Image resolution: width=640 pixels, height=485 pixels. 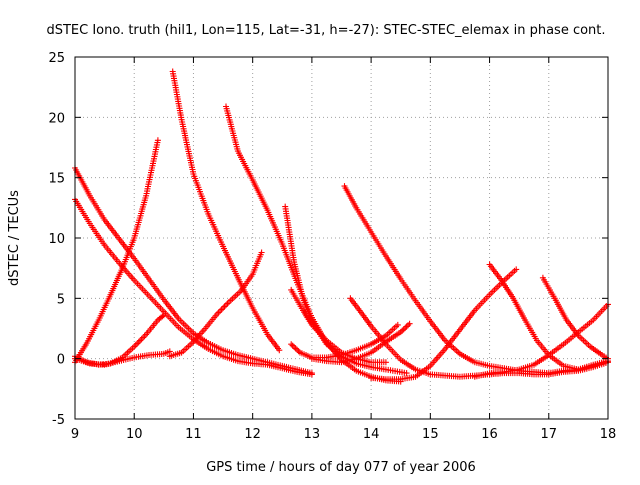 I want to click on y-tick-label: 0, so click(x=61, y=360).